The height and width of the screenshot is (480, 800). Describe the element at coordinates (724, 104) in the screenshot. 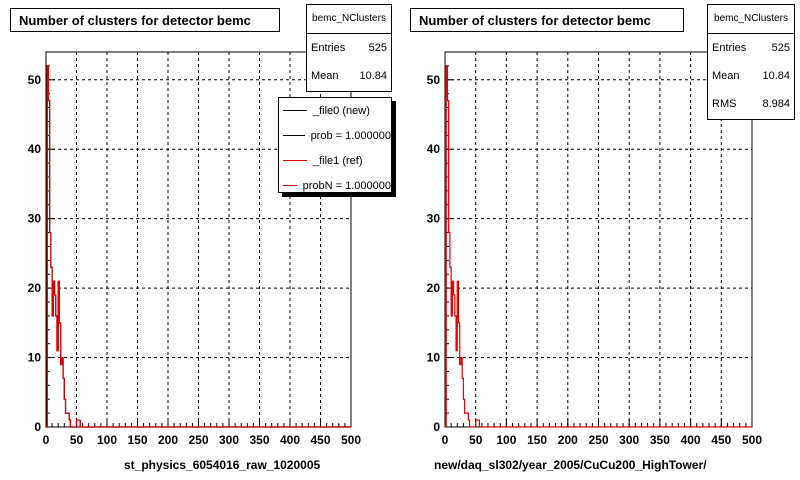

I see `stats-rms-label: RMS` at that location.